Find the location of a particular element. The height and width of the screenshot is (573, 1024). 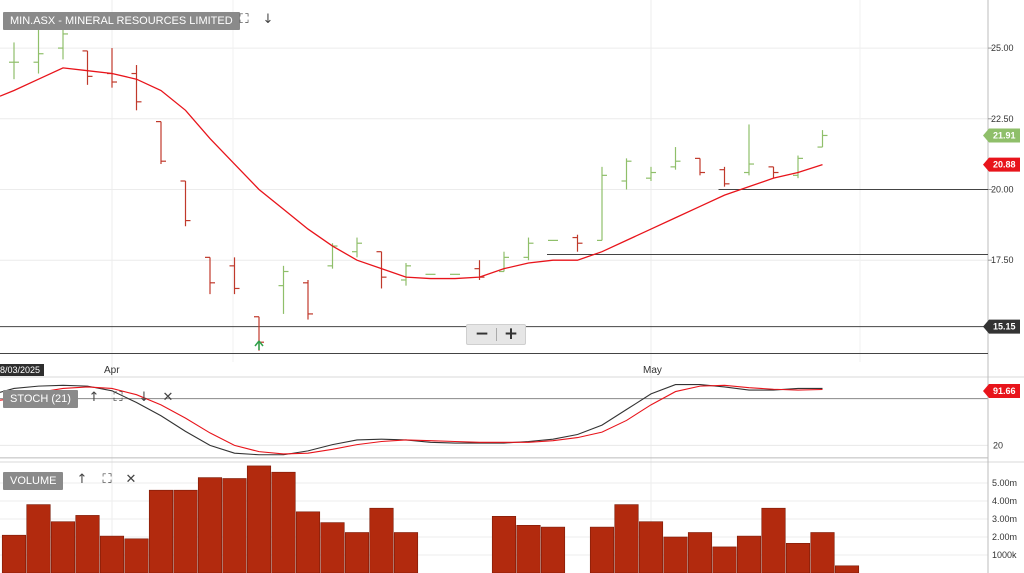

stoch-tag: 91.66 is located at coordinates (1001, 391).